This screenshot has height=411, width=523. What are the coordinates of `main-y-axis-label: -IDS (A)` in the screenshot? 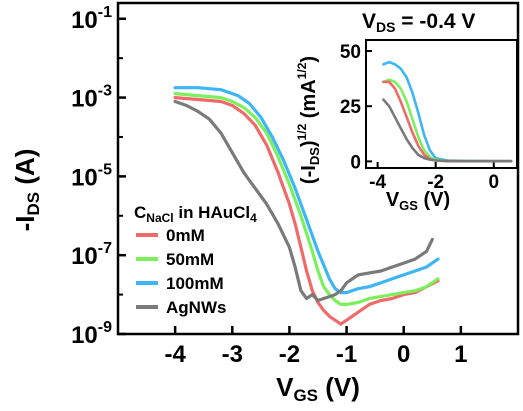 It's located at (26, 190).